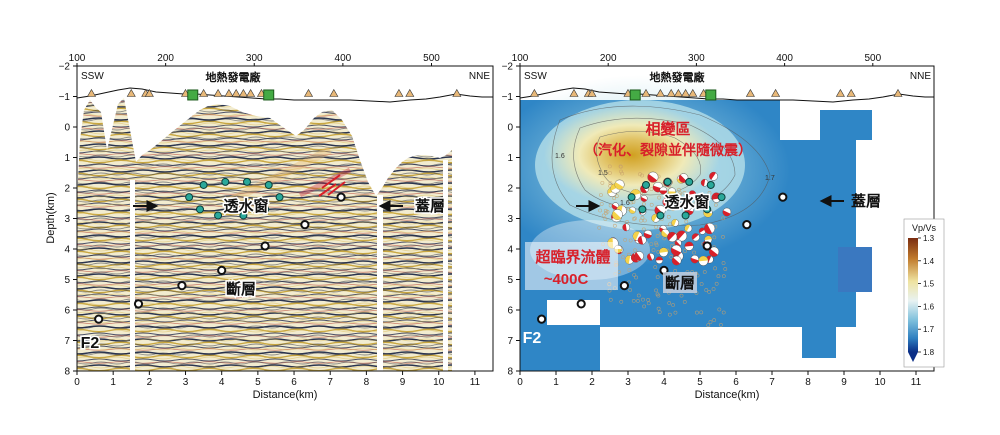 The image size is (1000, 435). What do you see at coordinates (913, 295) in the screenshot?
I see `colorbar-gradient` at bounding box center [913, 295].